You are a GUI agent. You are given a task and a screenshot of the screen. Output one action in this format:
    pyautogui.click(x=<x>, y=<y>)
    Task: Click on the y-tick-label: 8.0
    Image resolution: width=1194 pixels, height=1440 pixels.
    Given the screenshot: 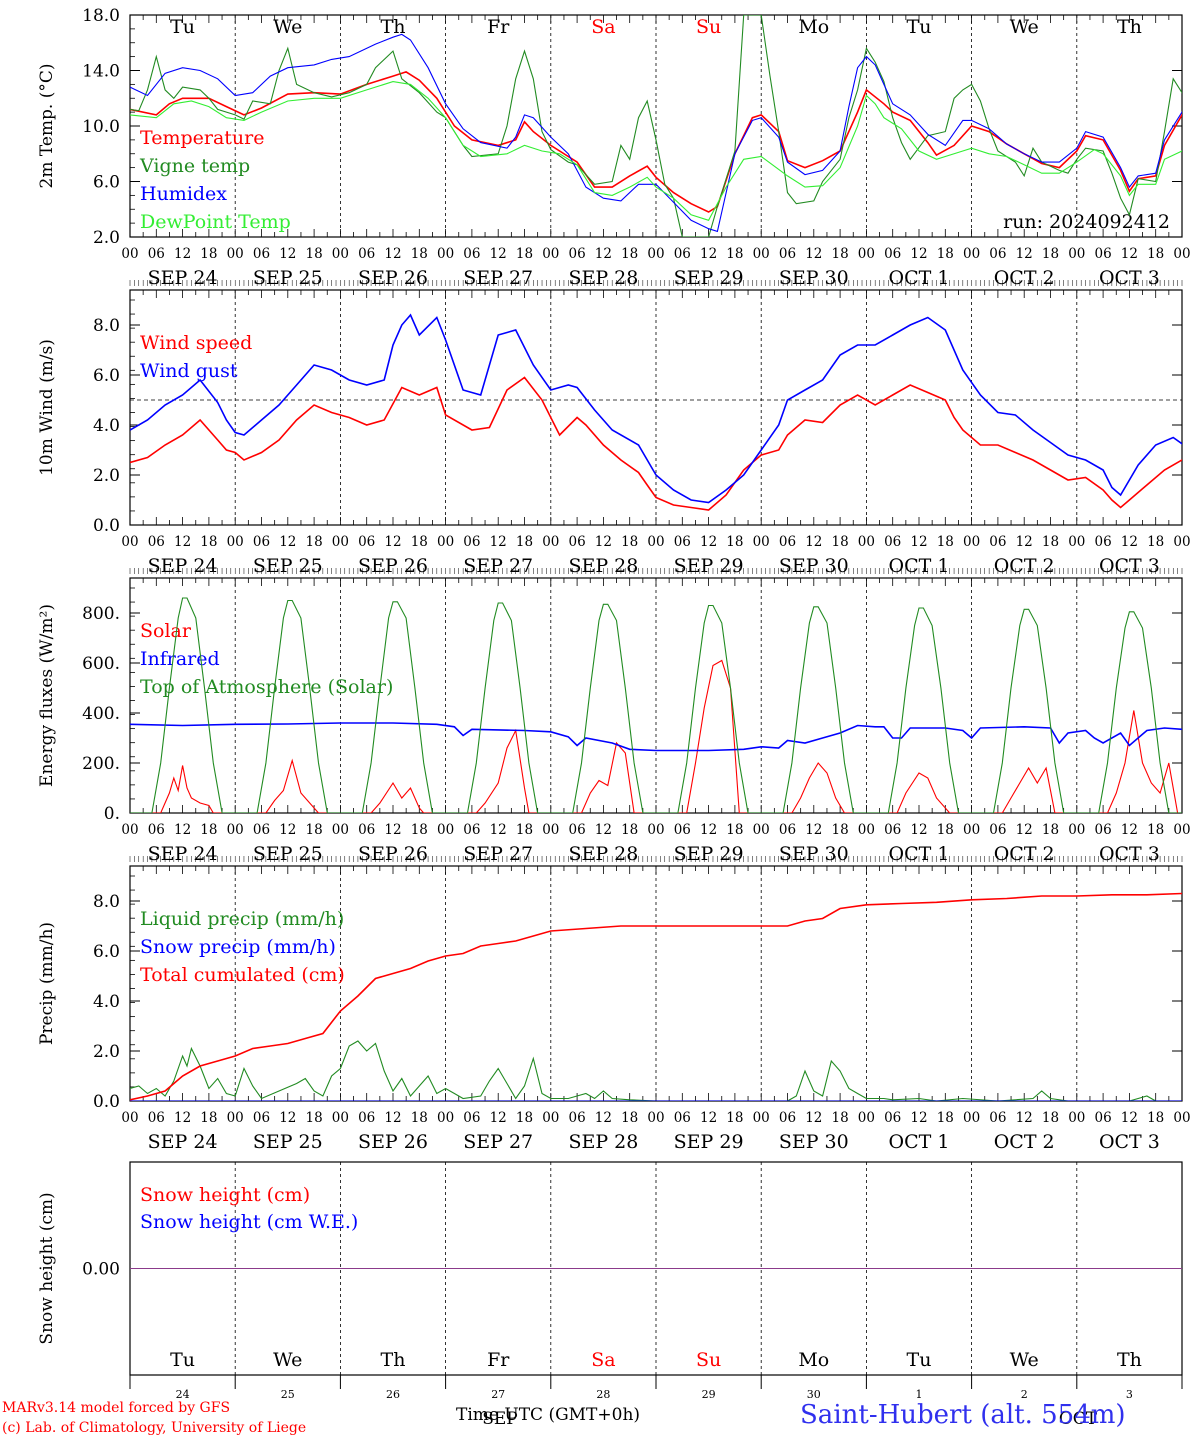 What is the action you would take?
    pyautogui.click(x=106, y=326)
    